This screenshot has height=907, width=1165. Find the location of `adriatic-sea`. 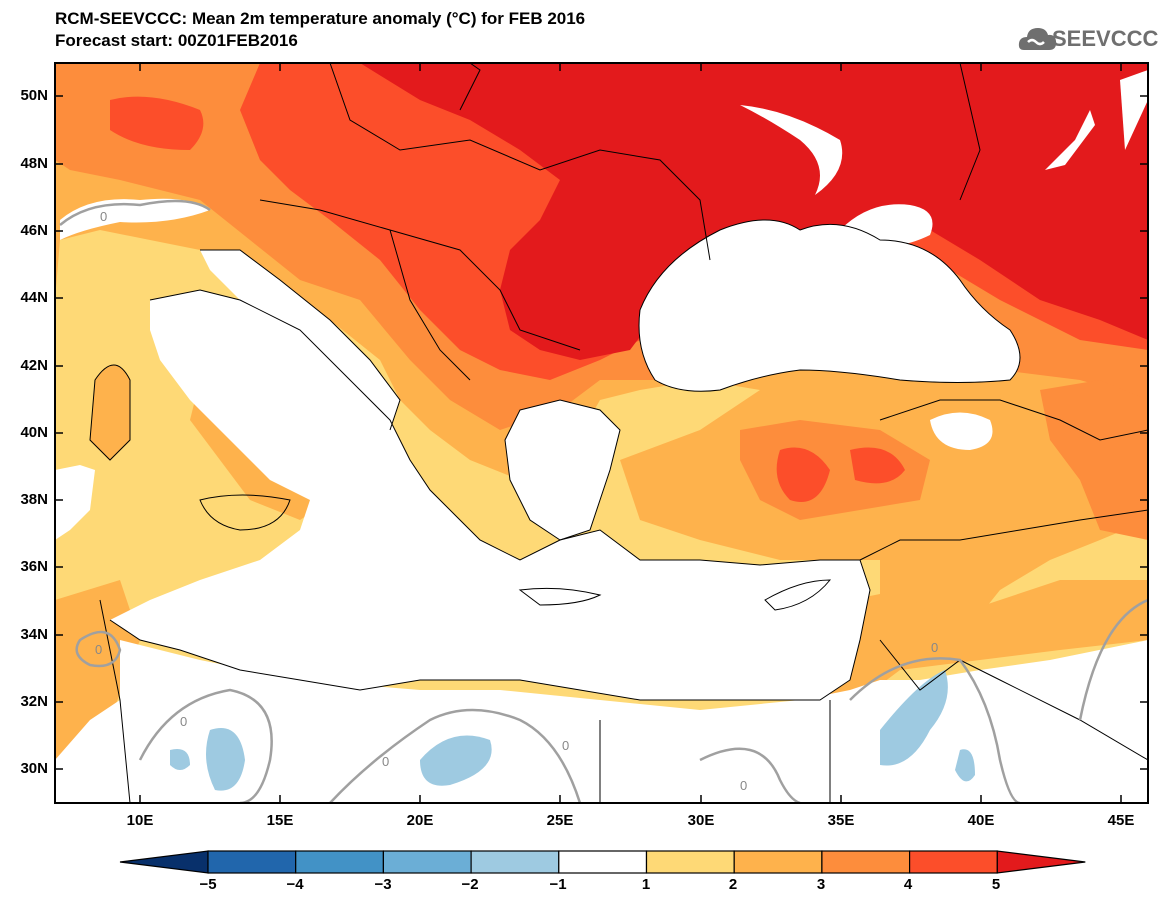

adriatic-sea is located at coordinates (300, 340).